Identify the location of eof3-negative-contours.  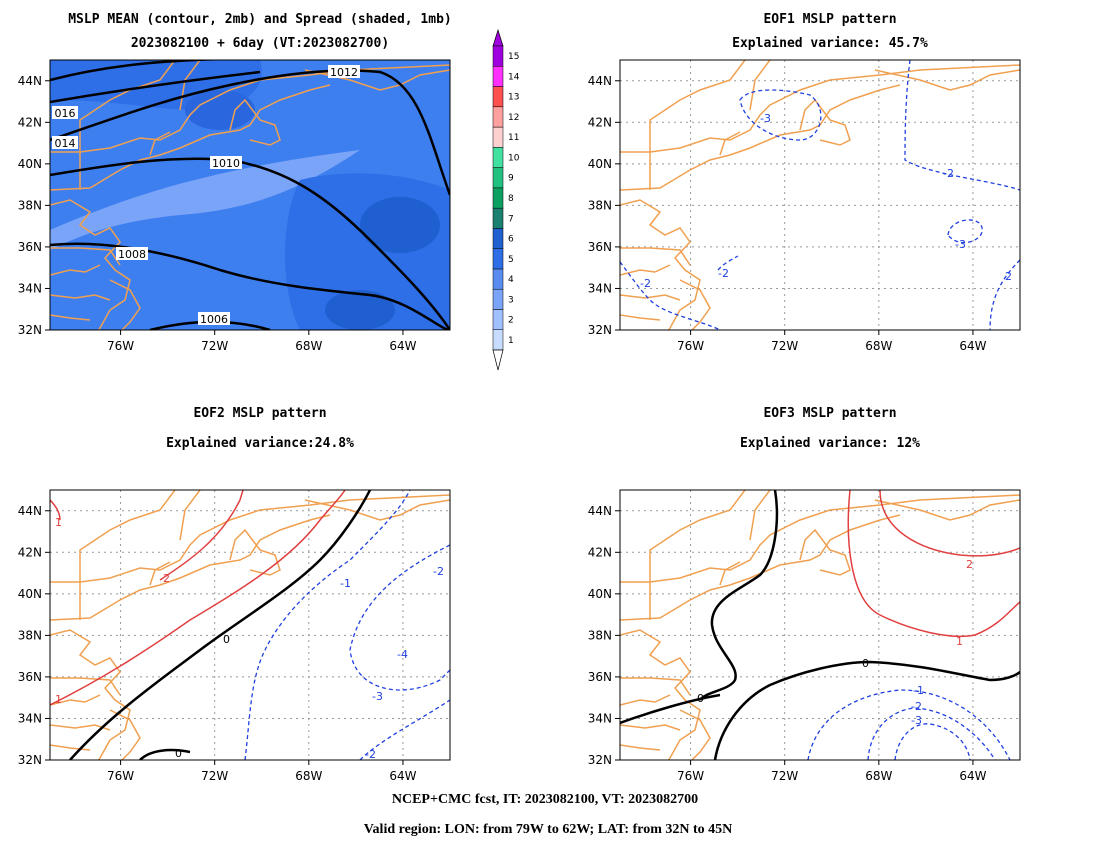
(909, 724).